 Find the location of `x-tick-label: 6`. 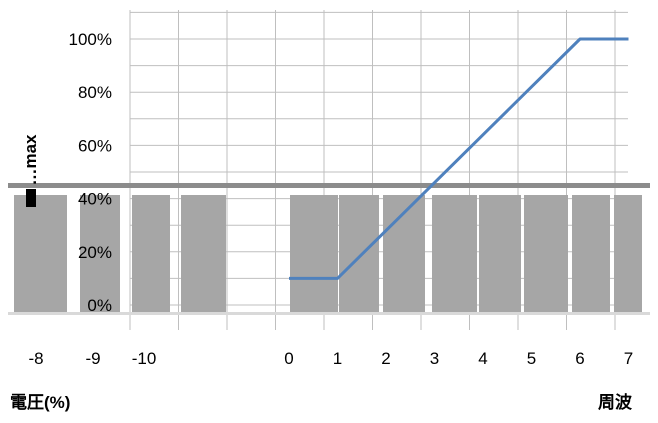

x-tick-label: 6 is located at coordinates (579, 358).